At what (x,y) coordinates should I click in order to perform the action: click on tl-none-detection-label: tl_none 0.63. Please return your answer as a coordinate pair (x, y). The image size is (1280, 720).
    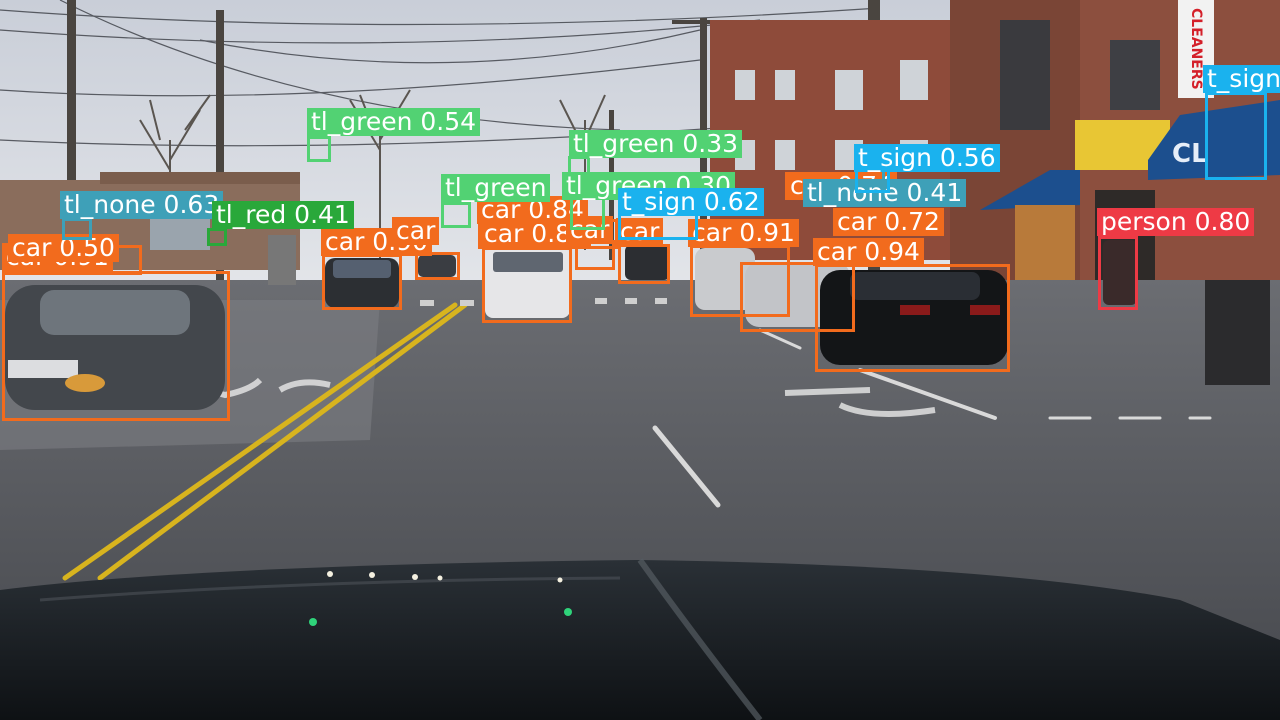
    Looking at the image, I should click on (142, 205).